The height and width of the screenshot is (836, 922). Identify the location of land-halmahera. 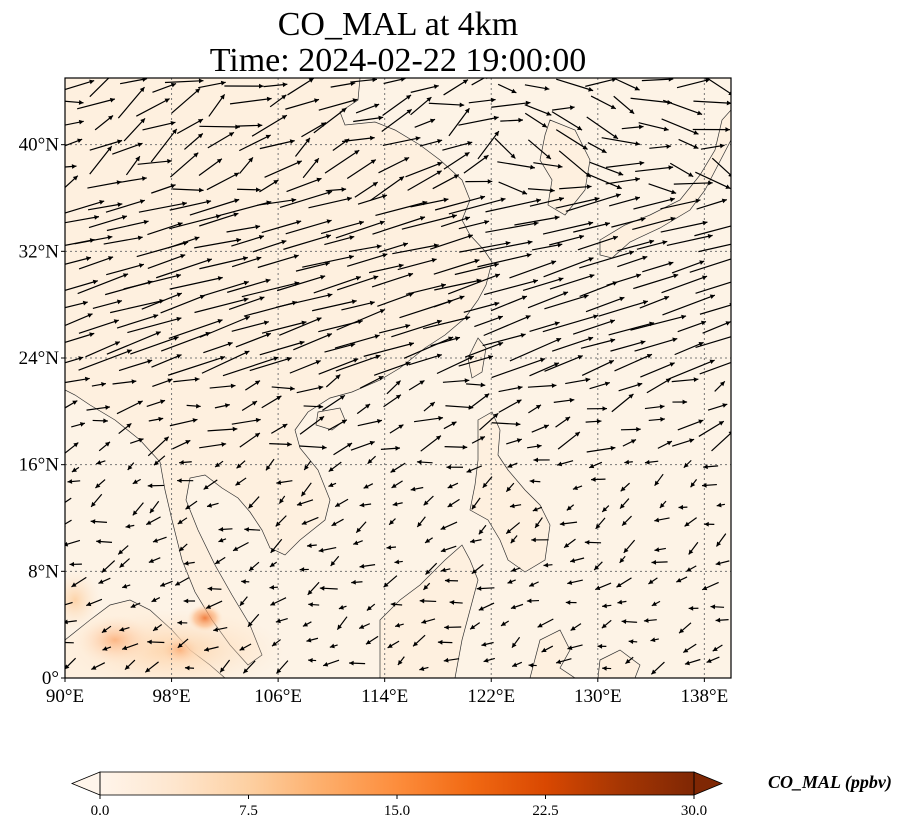
(619, 663).